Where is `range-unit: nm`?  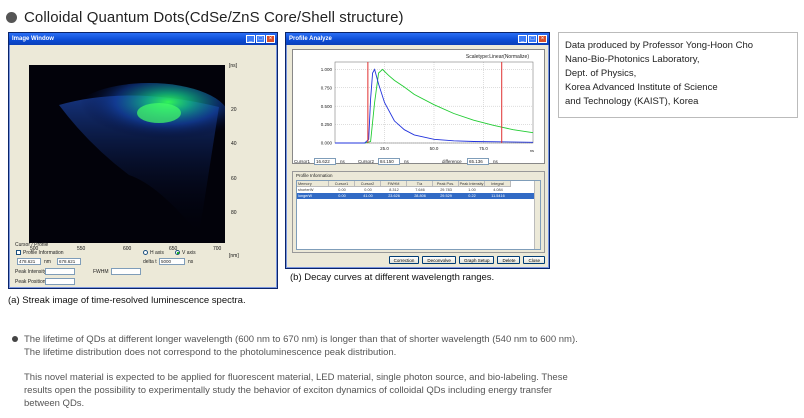
range-unit: nm is located at coordinates (47, 262).